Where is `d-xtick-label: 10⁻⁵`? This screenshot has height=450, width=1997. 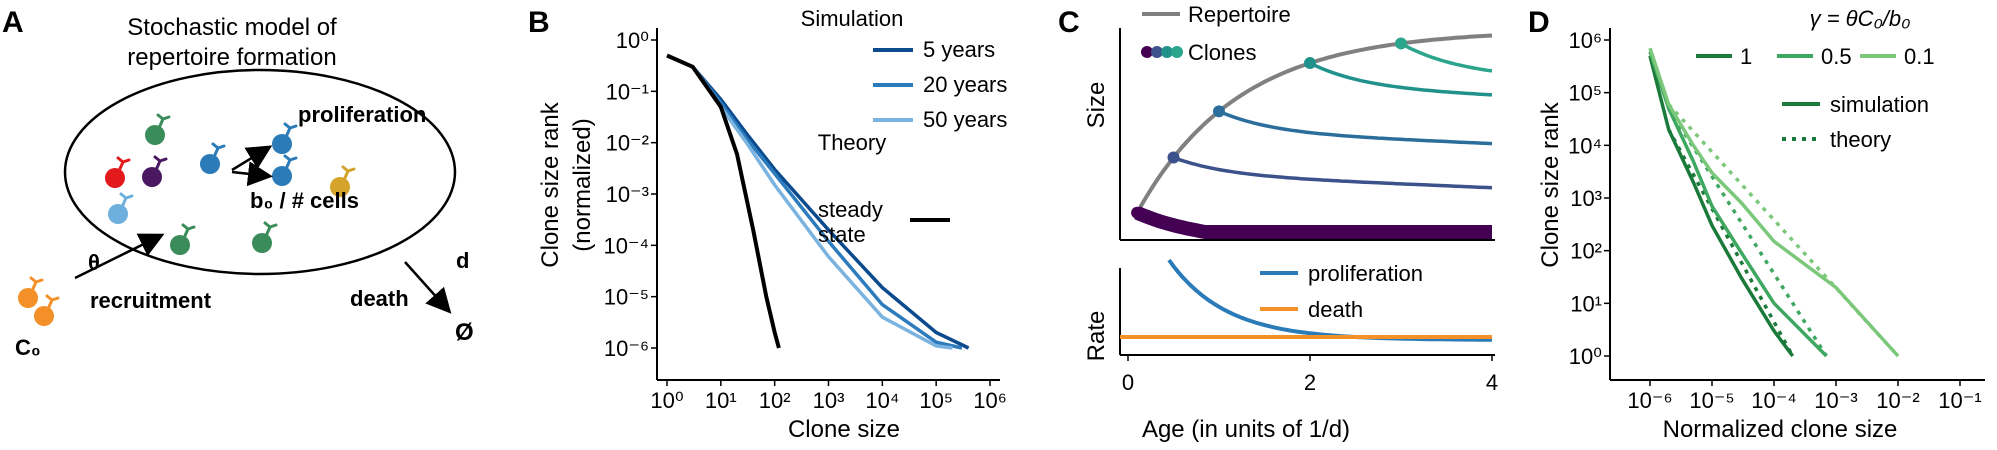 d-xtick-label: 10⁻⁵ is located at coordinates (1711, 400).